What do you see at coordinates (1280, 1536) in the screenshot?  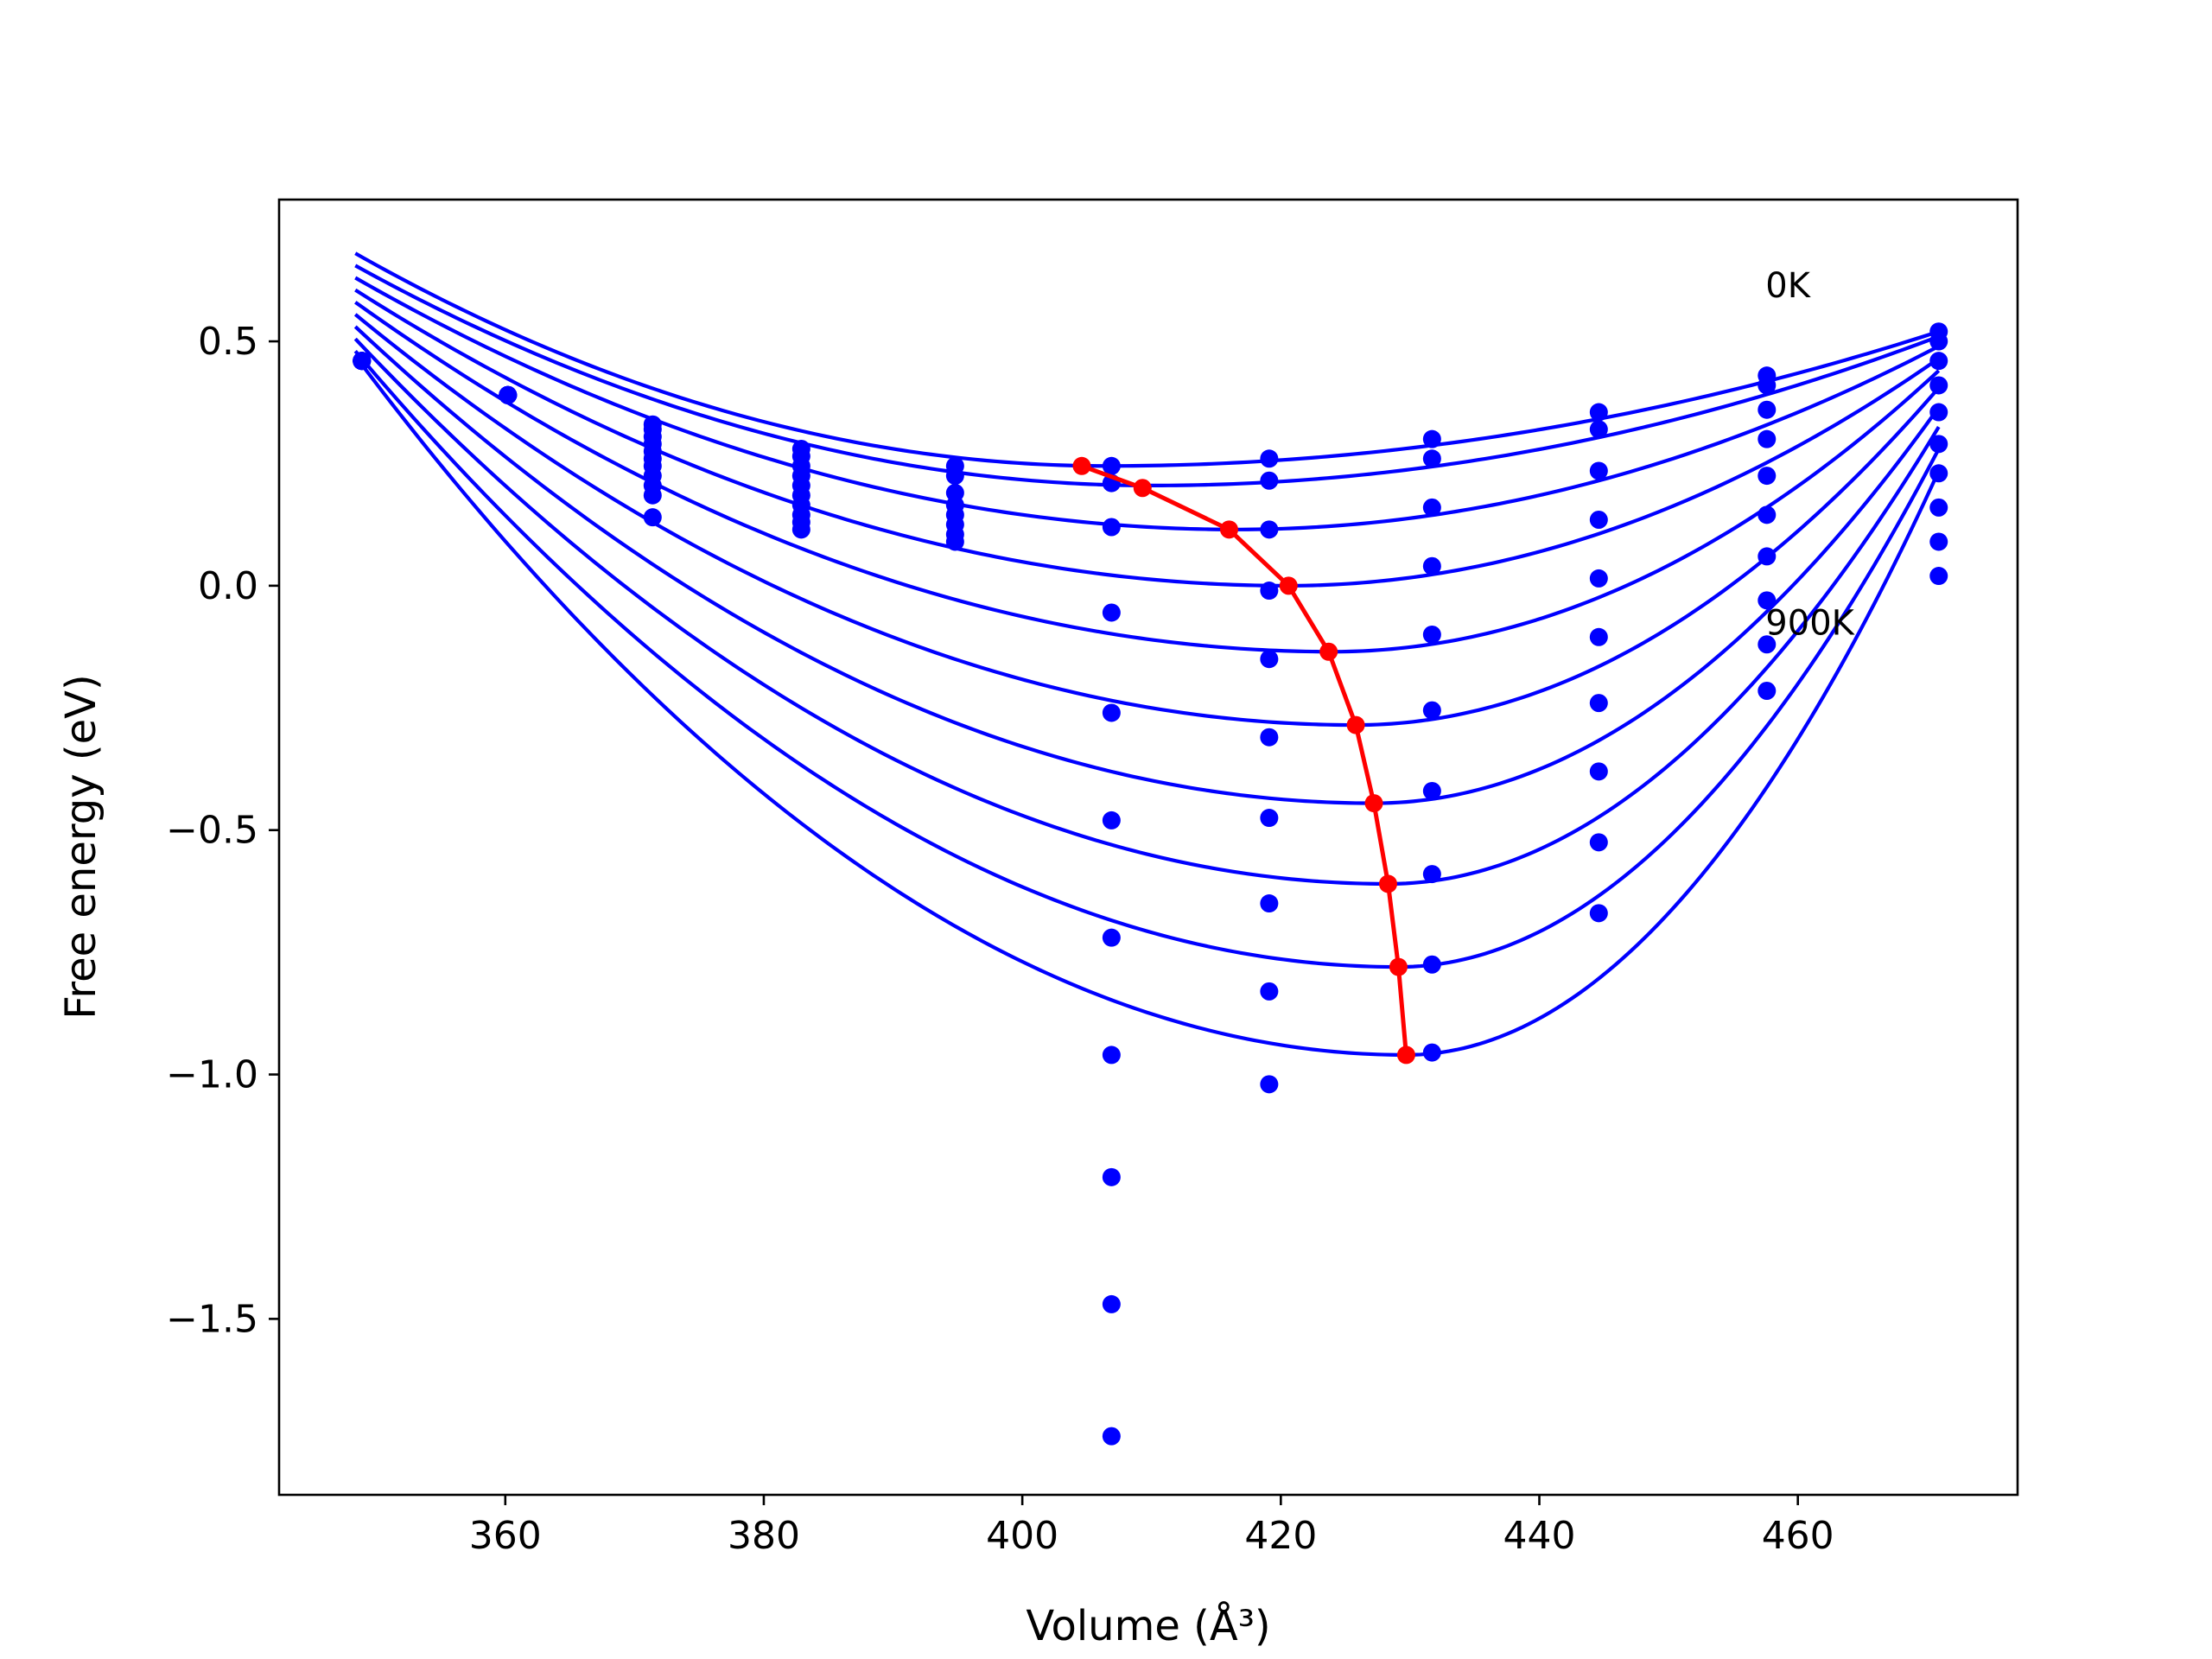 I see `x-tick-label-3: 420` at bounding box center [1280, 1536].